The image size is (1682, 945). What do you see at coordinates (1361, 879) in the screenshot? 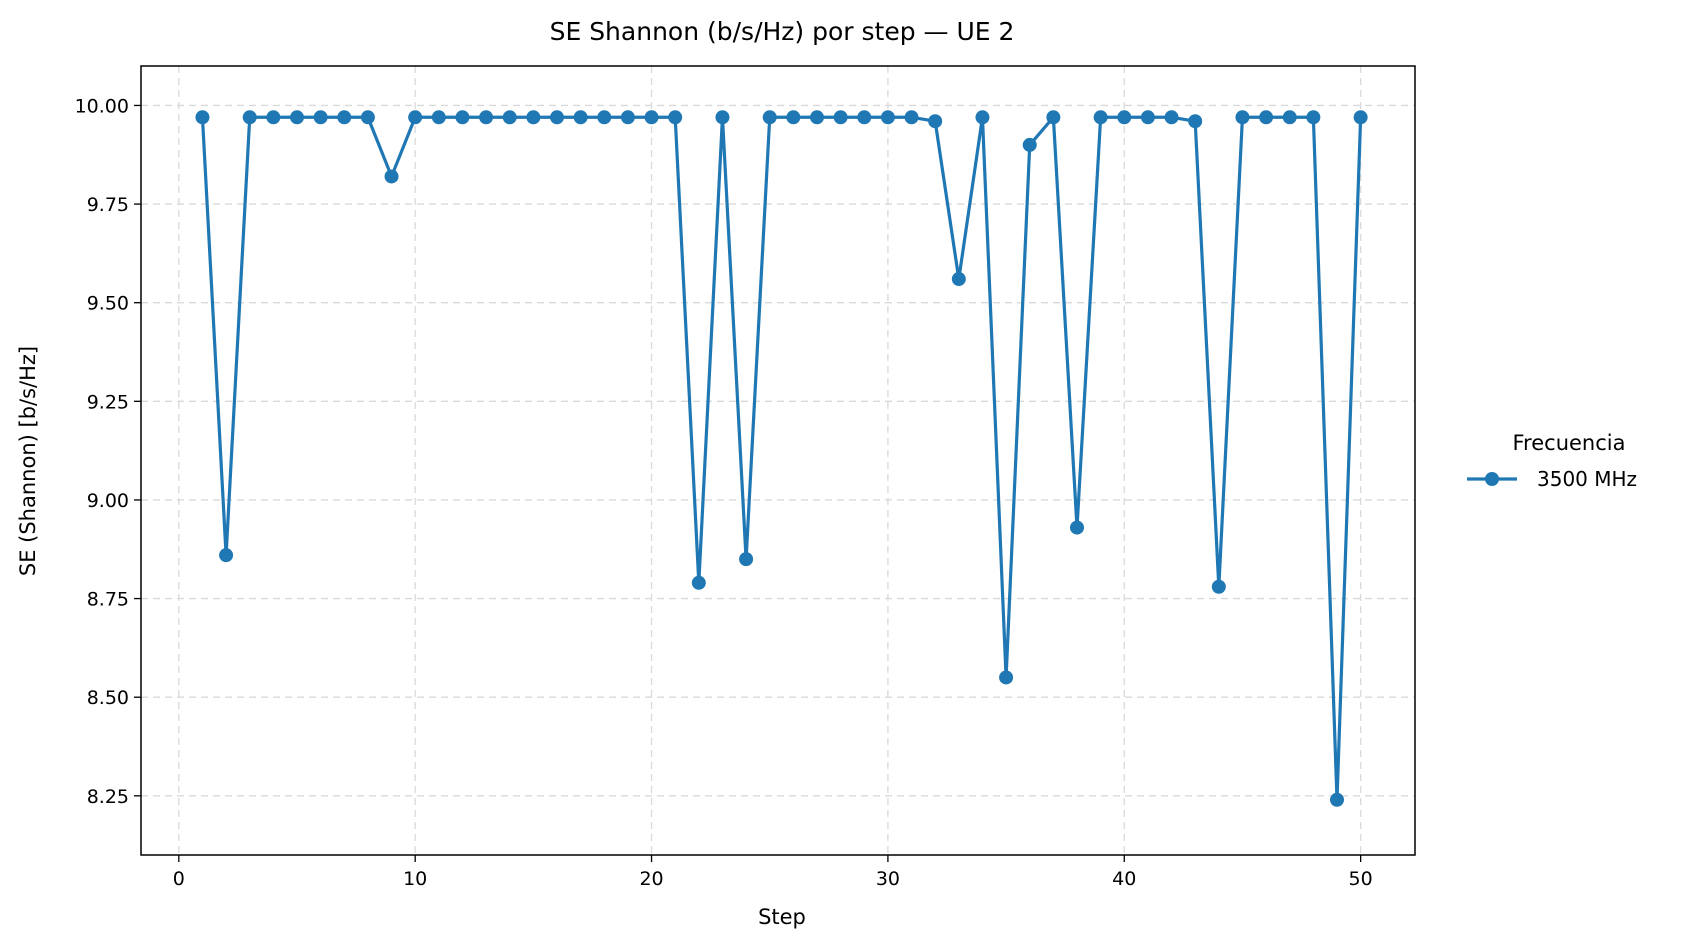
I see `x-tick-label: 50` at bounding box center [1361, 879].